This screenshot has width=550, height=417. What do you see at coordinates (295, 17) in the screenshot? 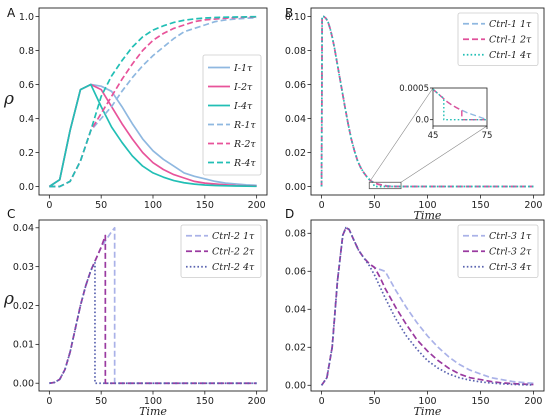
I see `y-tick-label: 0.10` at bounding box center [295, 17].